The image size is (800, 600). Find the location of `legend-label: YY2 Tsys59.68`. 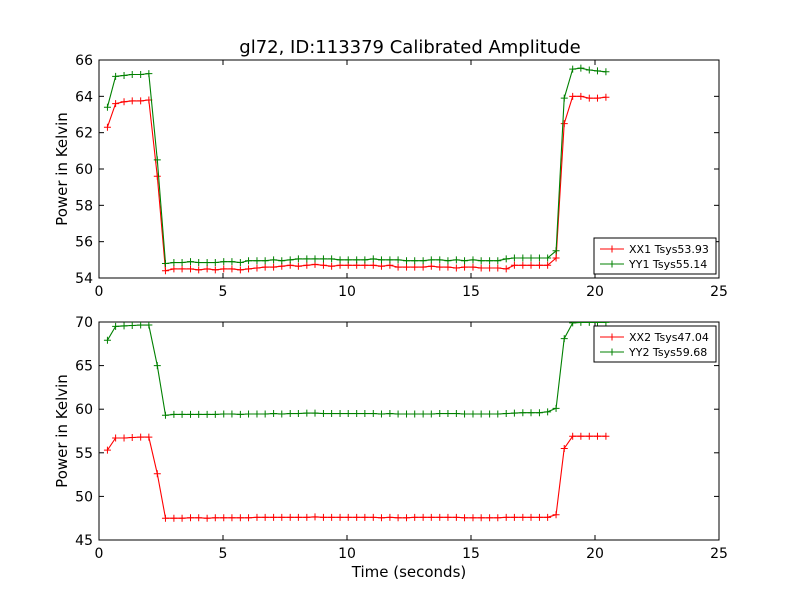

legend-label: YY2 Tsys59.68 is located at coordinates (667, 352).